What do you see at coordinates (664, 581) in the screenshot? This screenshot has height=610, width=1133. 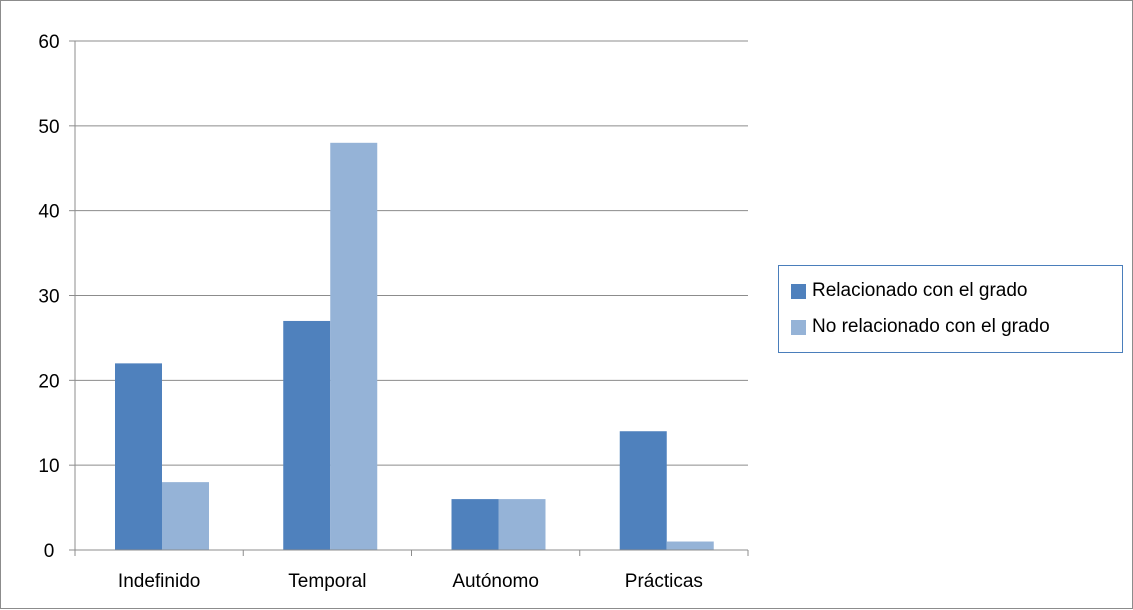 I see `x-tick-label: Prácticas` at bounding box center [664, 581].